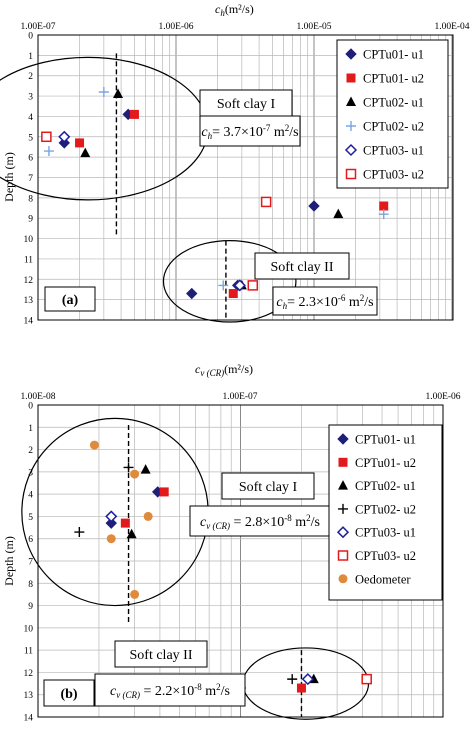 Image resolution: width=474 pixels, height=729 pixels. Describe the element at coordinates (9, 177) in the screenshot. I see `y-axis-title-a: Depth (m)` at that location.